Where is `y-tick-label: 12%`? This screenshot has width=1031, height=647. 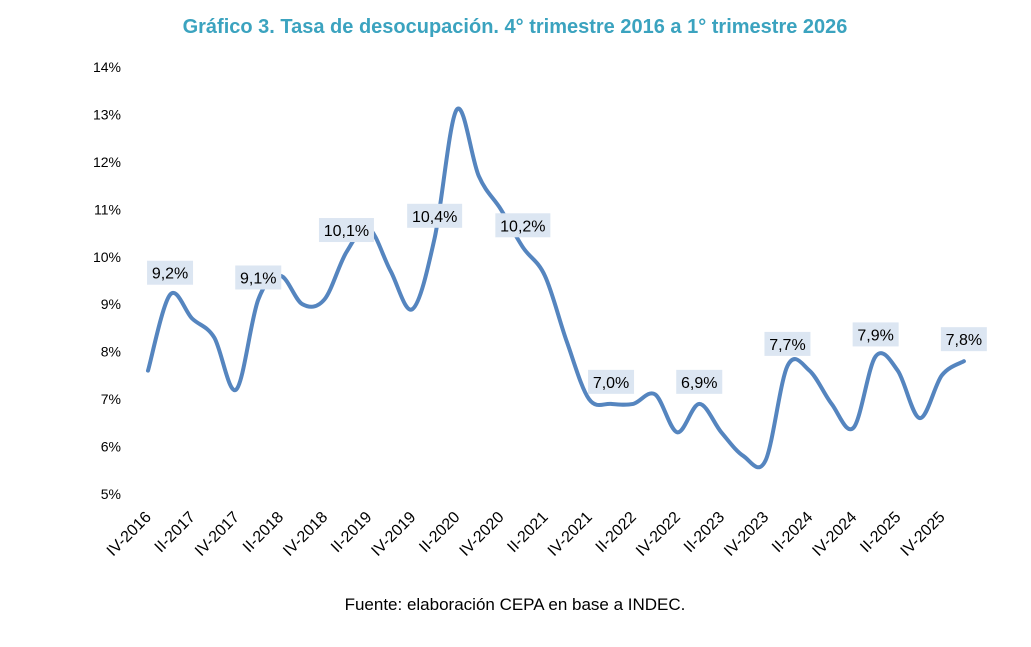
y-tick-label: 12% is located at coordinates (107, 162).